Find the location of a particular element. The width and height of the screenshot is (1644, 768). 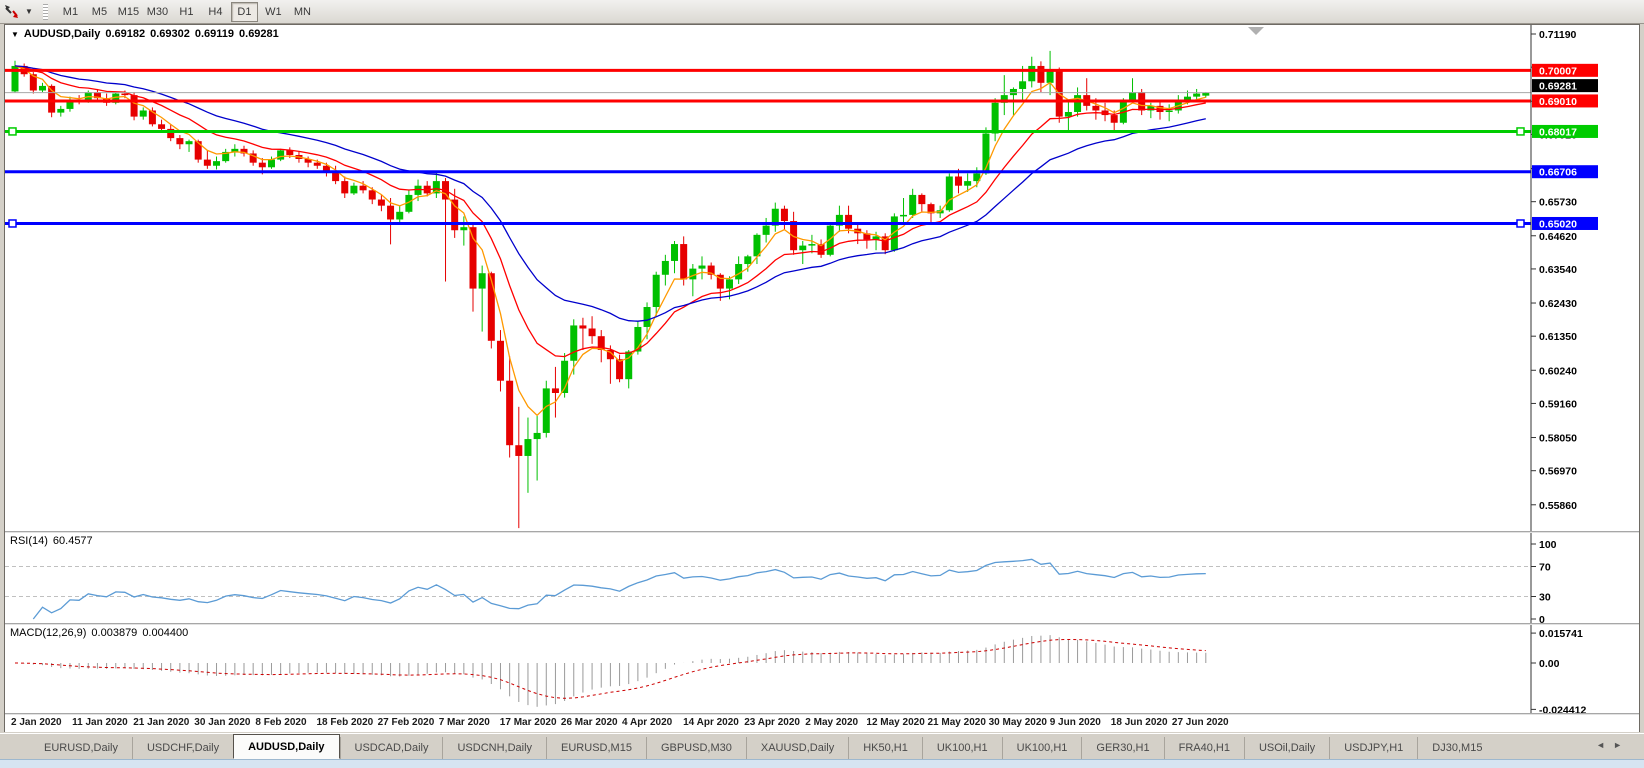

tab-scroll-left-arrow-icon: ◄ is located at coordinates (1605, 745).